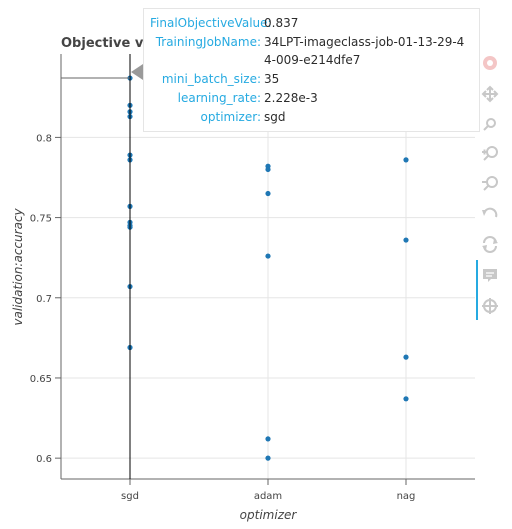  What do you see at coordinates (137, 72) in the screenshot?
I see `tooltip-arrow` at bounding box center [137, 72].